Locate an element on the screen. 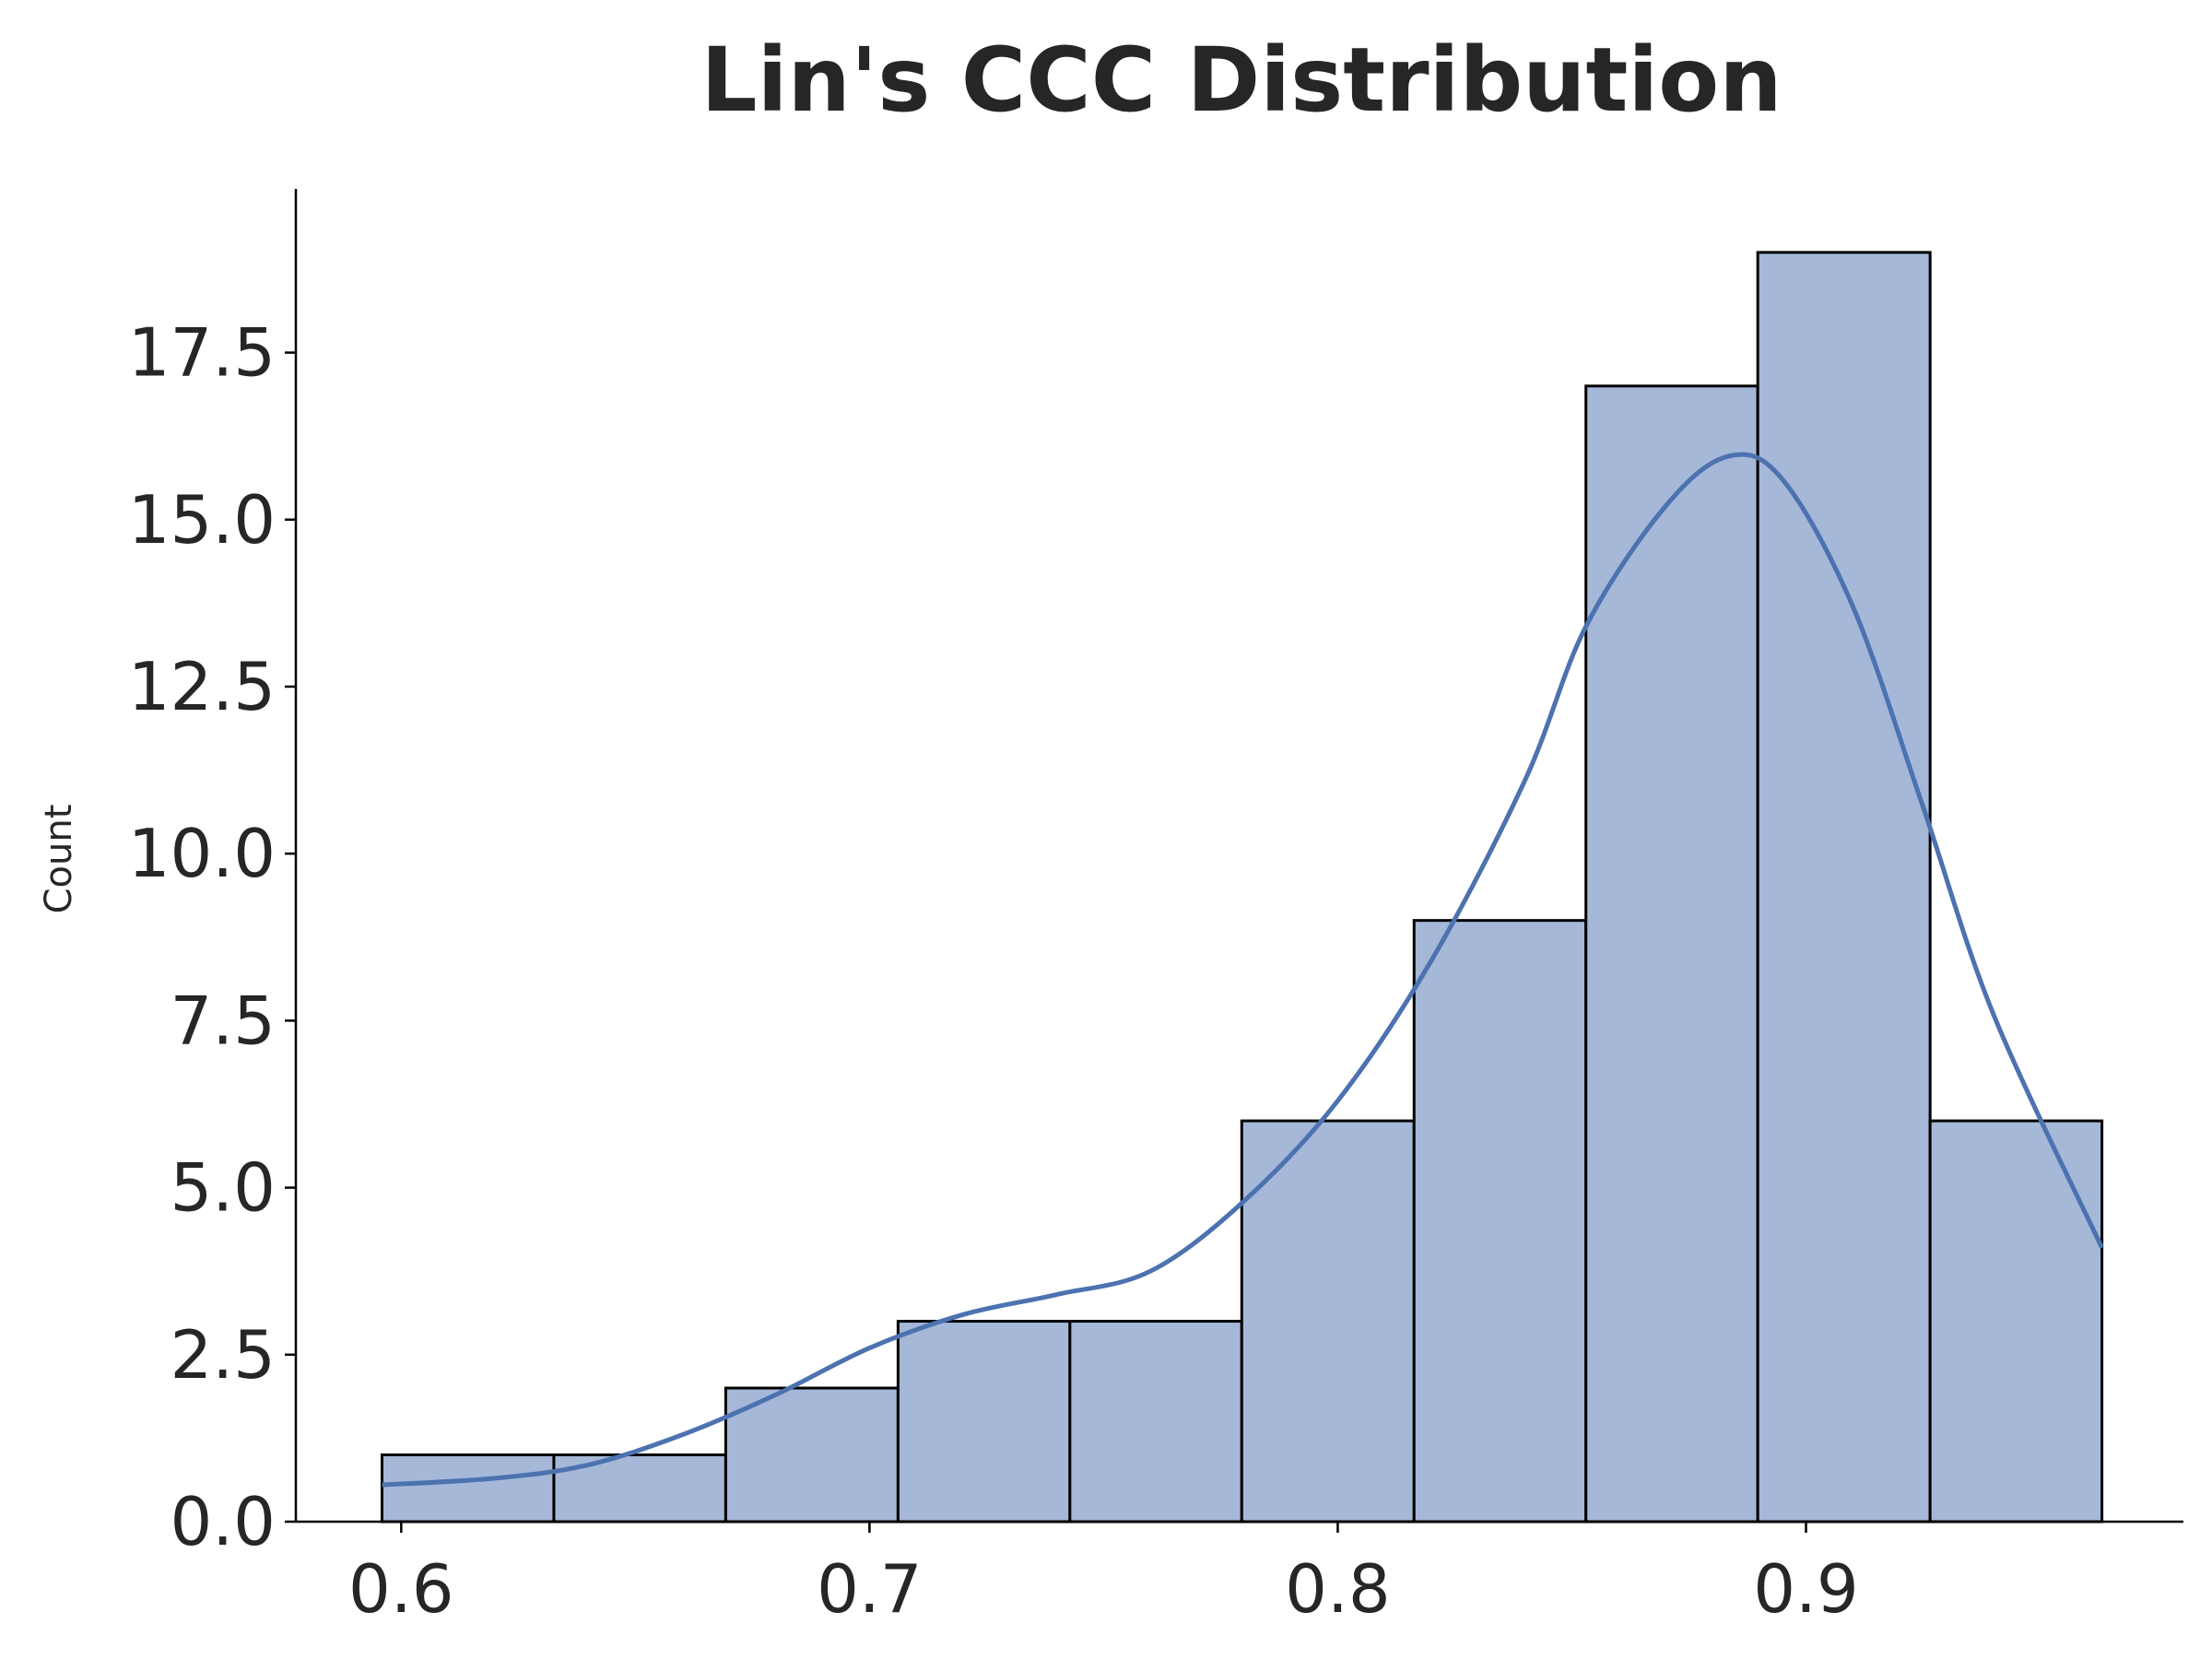 The height and width of the screenshot is (1659, 2212). y-tick-label: 7.5 is located at coordinates (223, 1020).